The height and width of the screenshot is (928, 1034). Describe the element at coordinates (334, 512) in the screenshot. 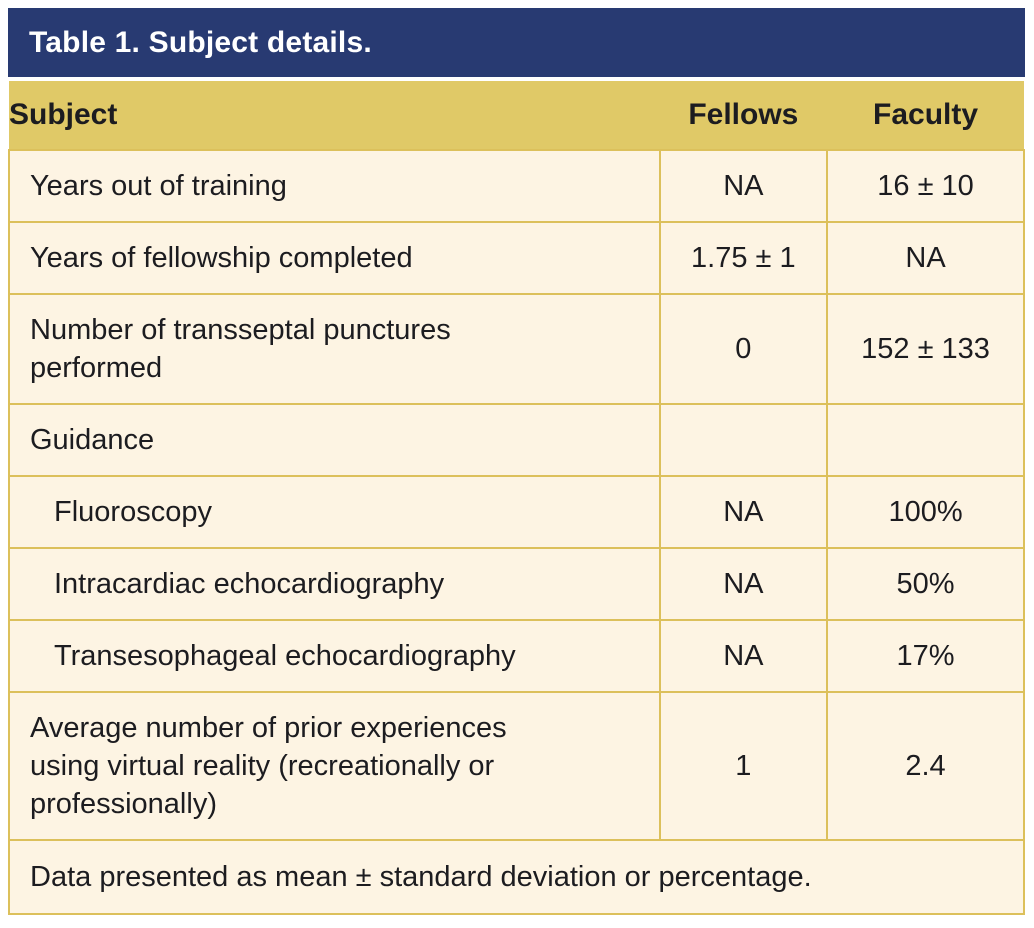

I see `row-label: Fluoroscopy` at that location.